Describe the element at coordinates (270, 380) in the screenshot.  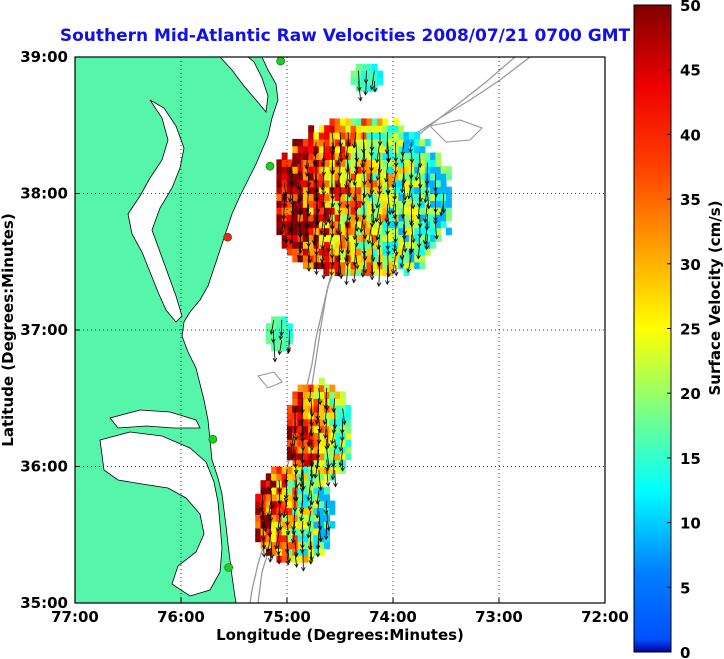
I see `bathymetry-patch` at that location.